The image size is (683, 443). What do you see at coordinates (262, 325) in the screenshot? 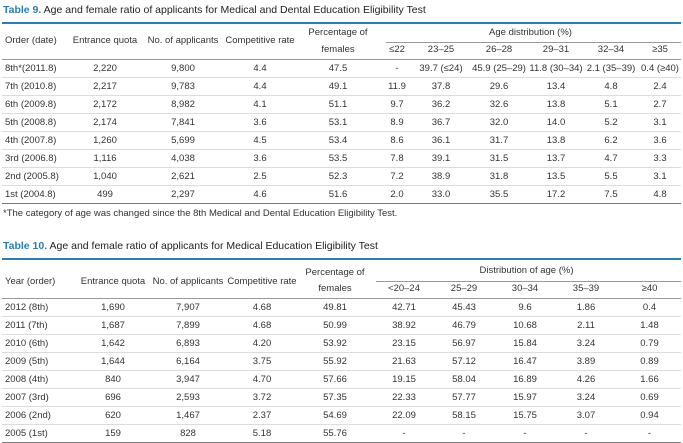
I see `cell-competitive: 4.68` at bounding box center [262, 325].